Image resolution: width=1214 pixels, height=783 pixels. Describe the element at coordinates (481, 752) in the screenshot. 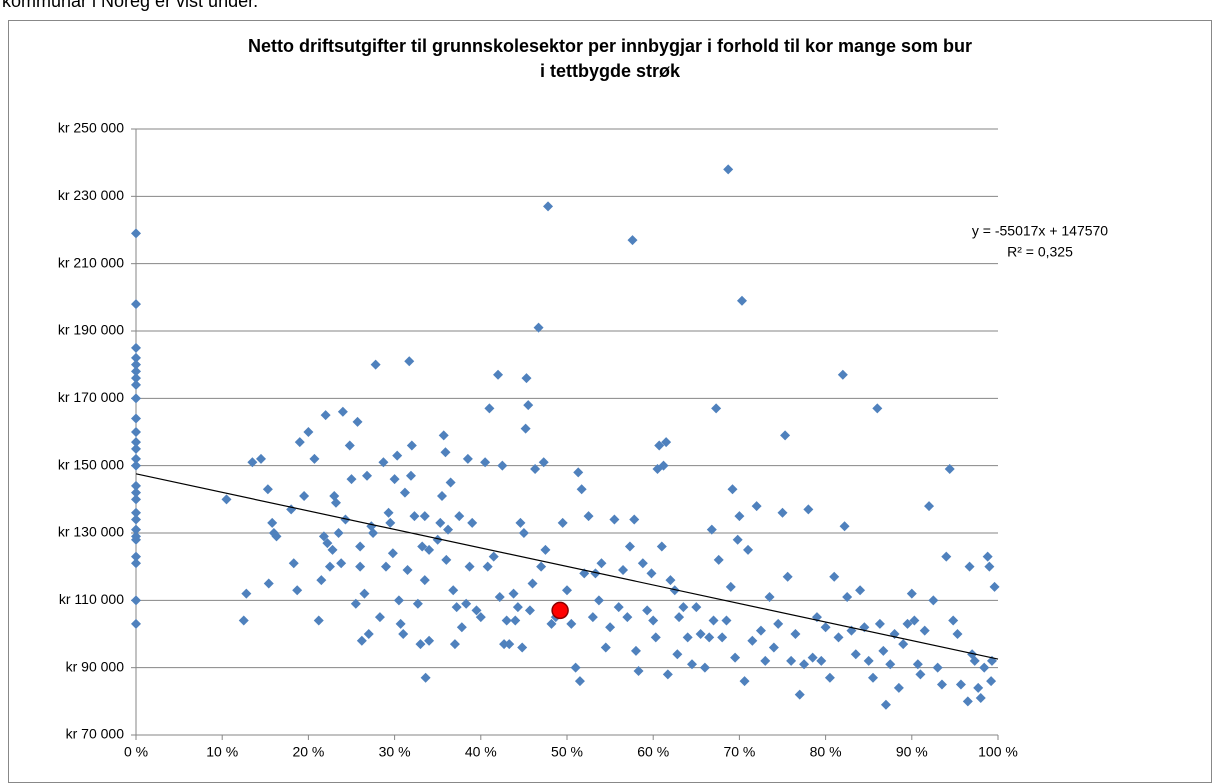

I see `x-tick-label: 40 %` at that location.